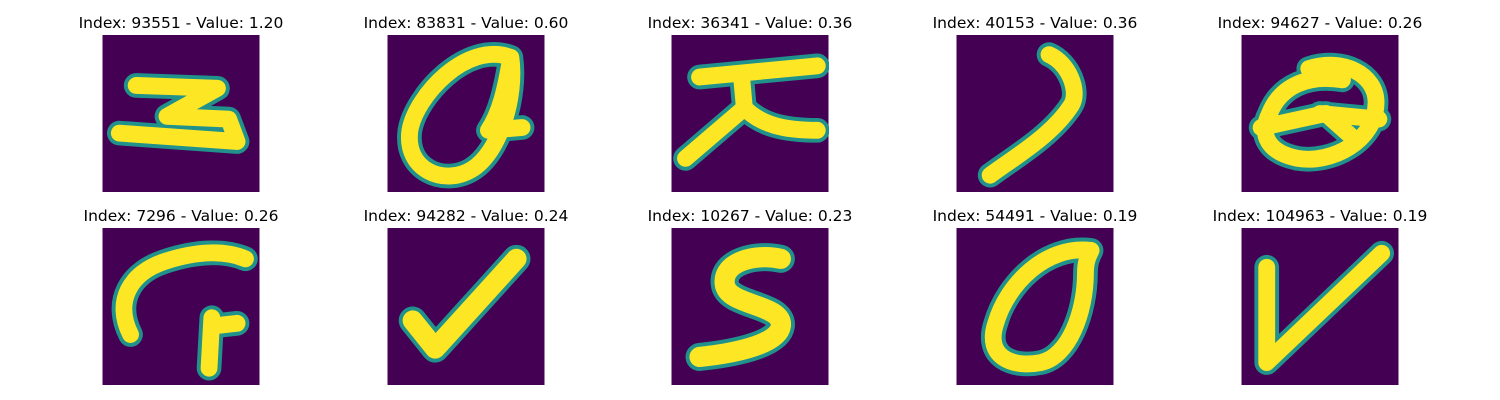 This screenshot has height=400, width=1500. I want to click on panel-title: Index: 104963 - Value: 0.19, so click(1320, 216).